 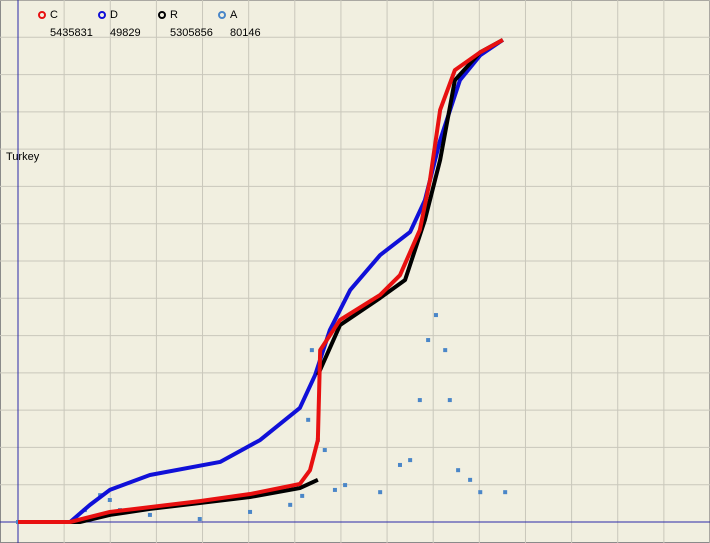 What do you see at coordinates (125, 33) in the screenshot?
I see `legend-value: 49829` at bounding box center [125, 33].